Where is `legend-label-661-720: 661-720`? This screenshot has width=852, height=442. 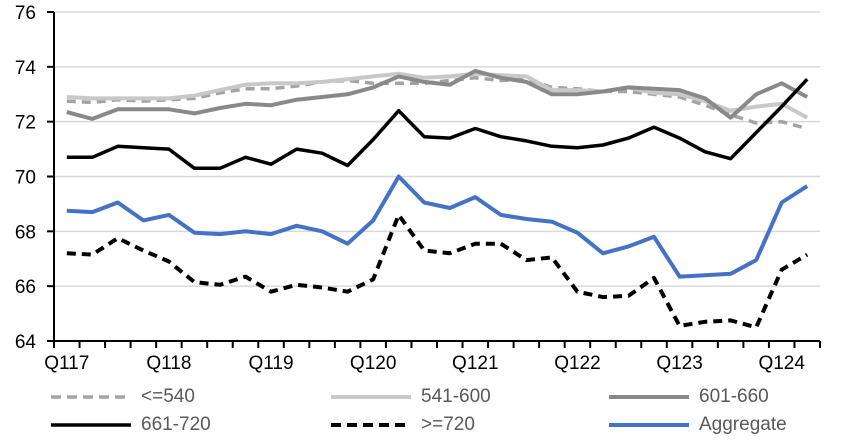
legend-label-661-720: 661-720 is located at coordinates (176, 424).